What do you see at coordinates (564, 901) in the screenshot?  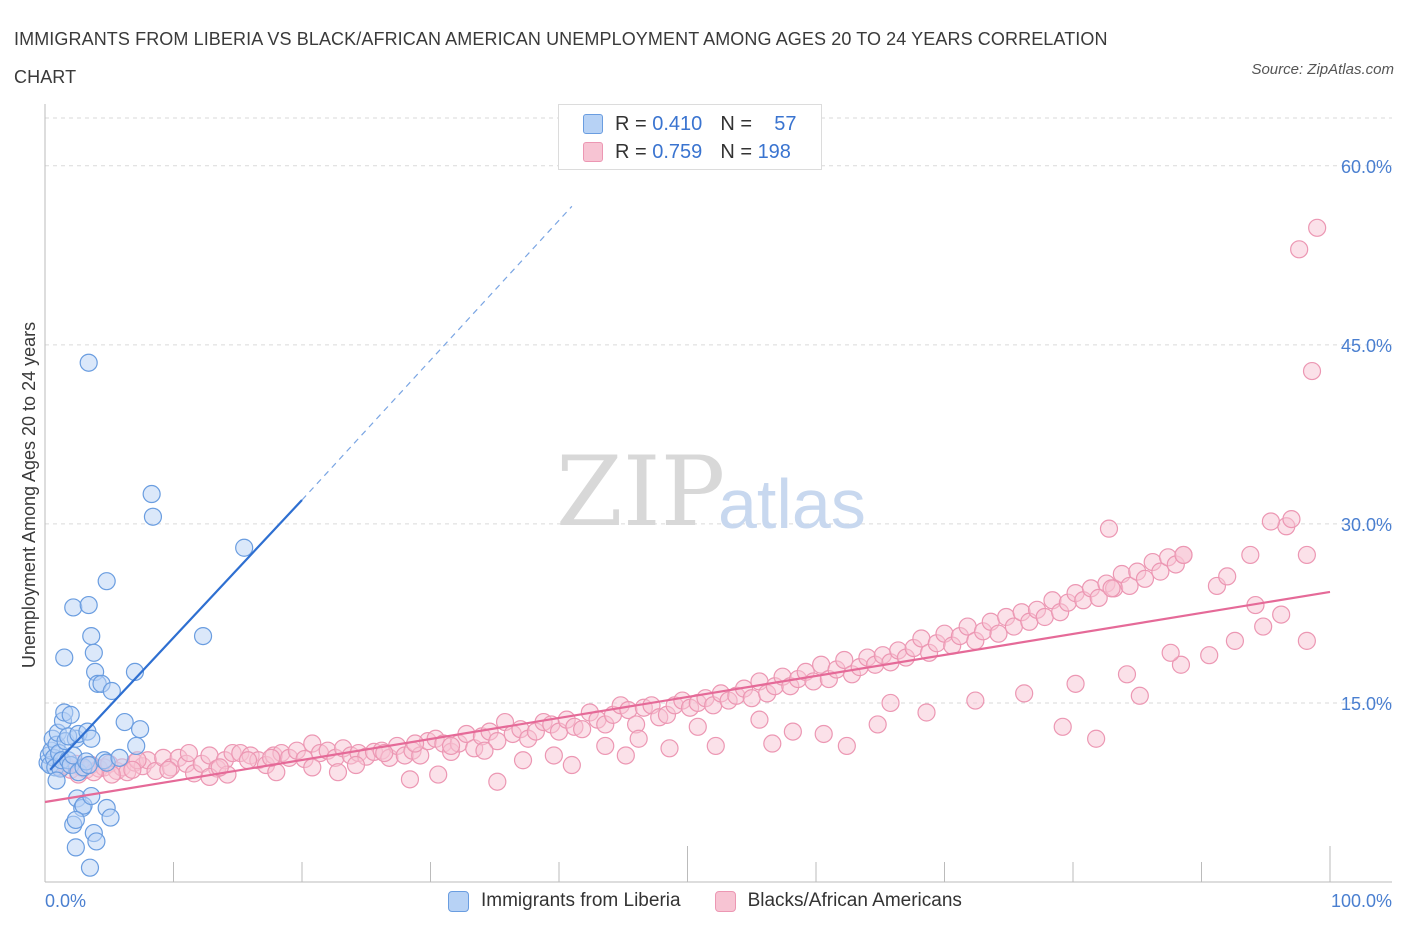 I see `legend-item-liberia: Immigrants from Liberia` at bounding box center [564, 901].